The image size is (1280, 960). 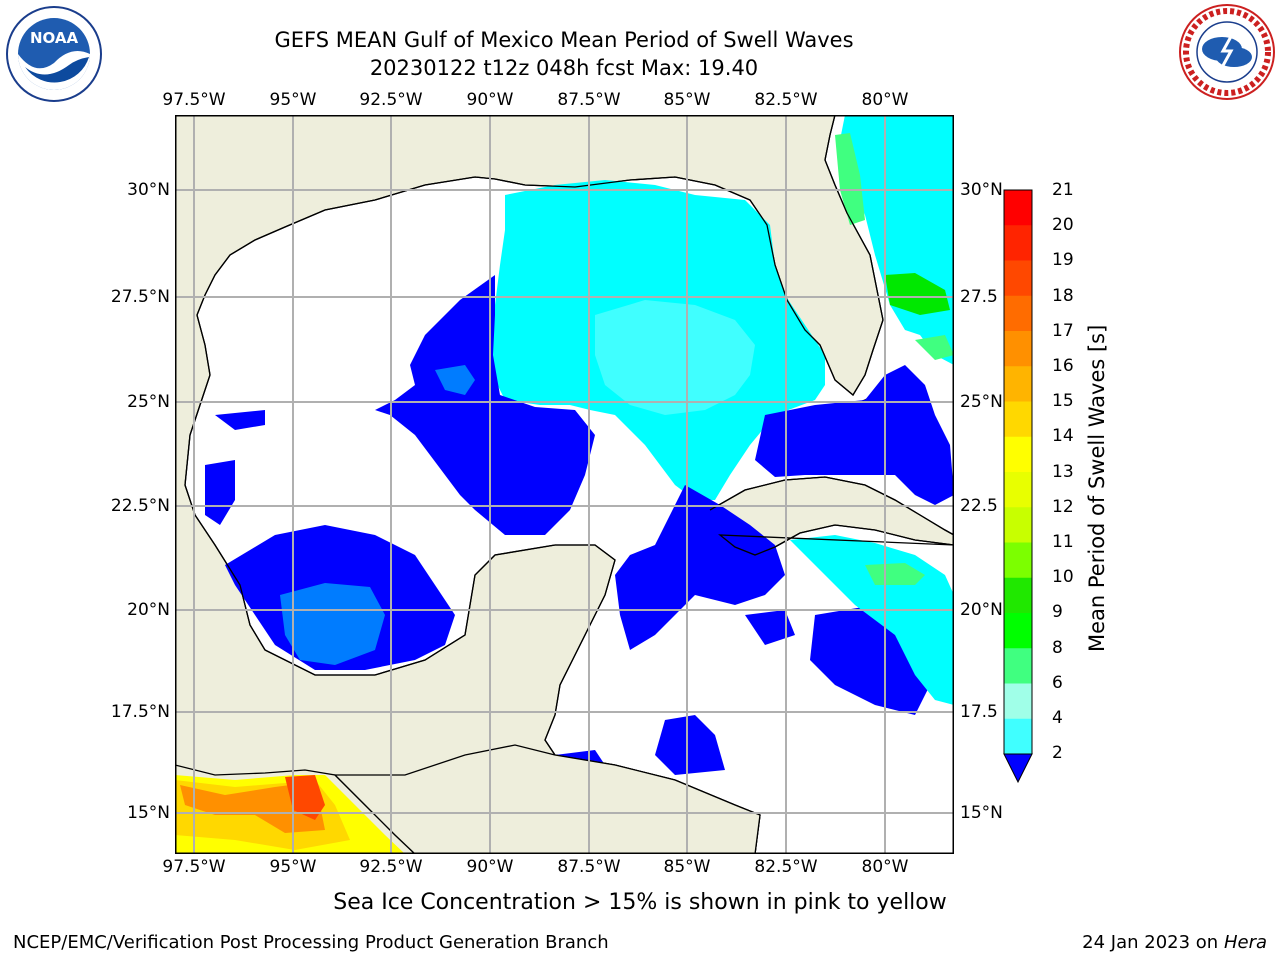 I want to click on colorbar-label: 6, so click(x=1057, y=683).